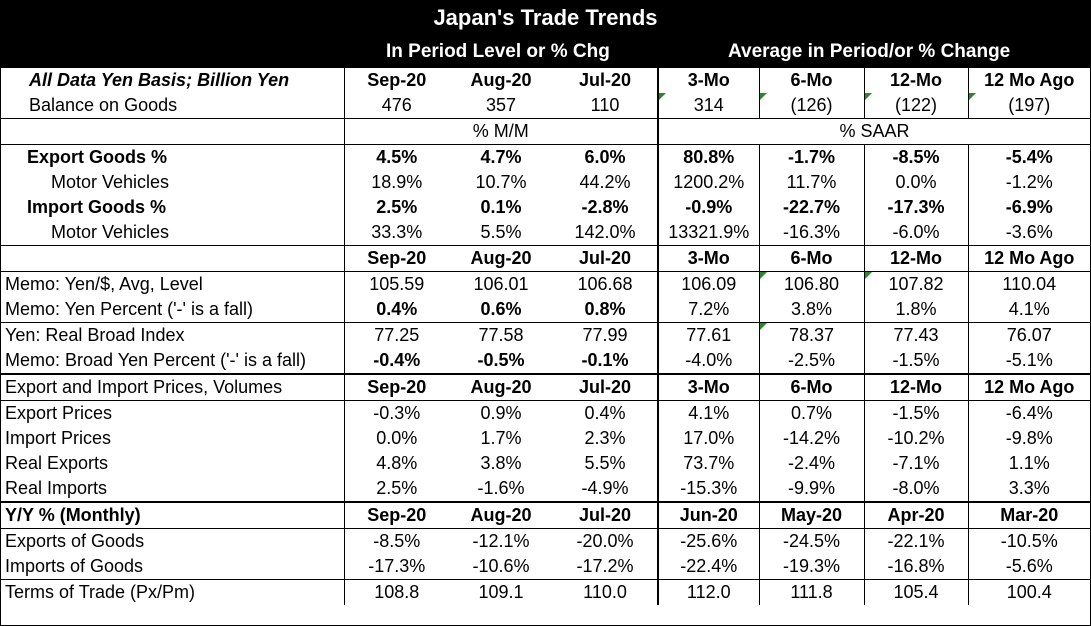 This screenshot has width=1091, height=626. What do you see at coordinates (811, 413) in the screenshot?
I see `cell: 0.7%` at bounding box center [811, 413].